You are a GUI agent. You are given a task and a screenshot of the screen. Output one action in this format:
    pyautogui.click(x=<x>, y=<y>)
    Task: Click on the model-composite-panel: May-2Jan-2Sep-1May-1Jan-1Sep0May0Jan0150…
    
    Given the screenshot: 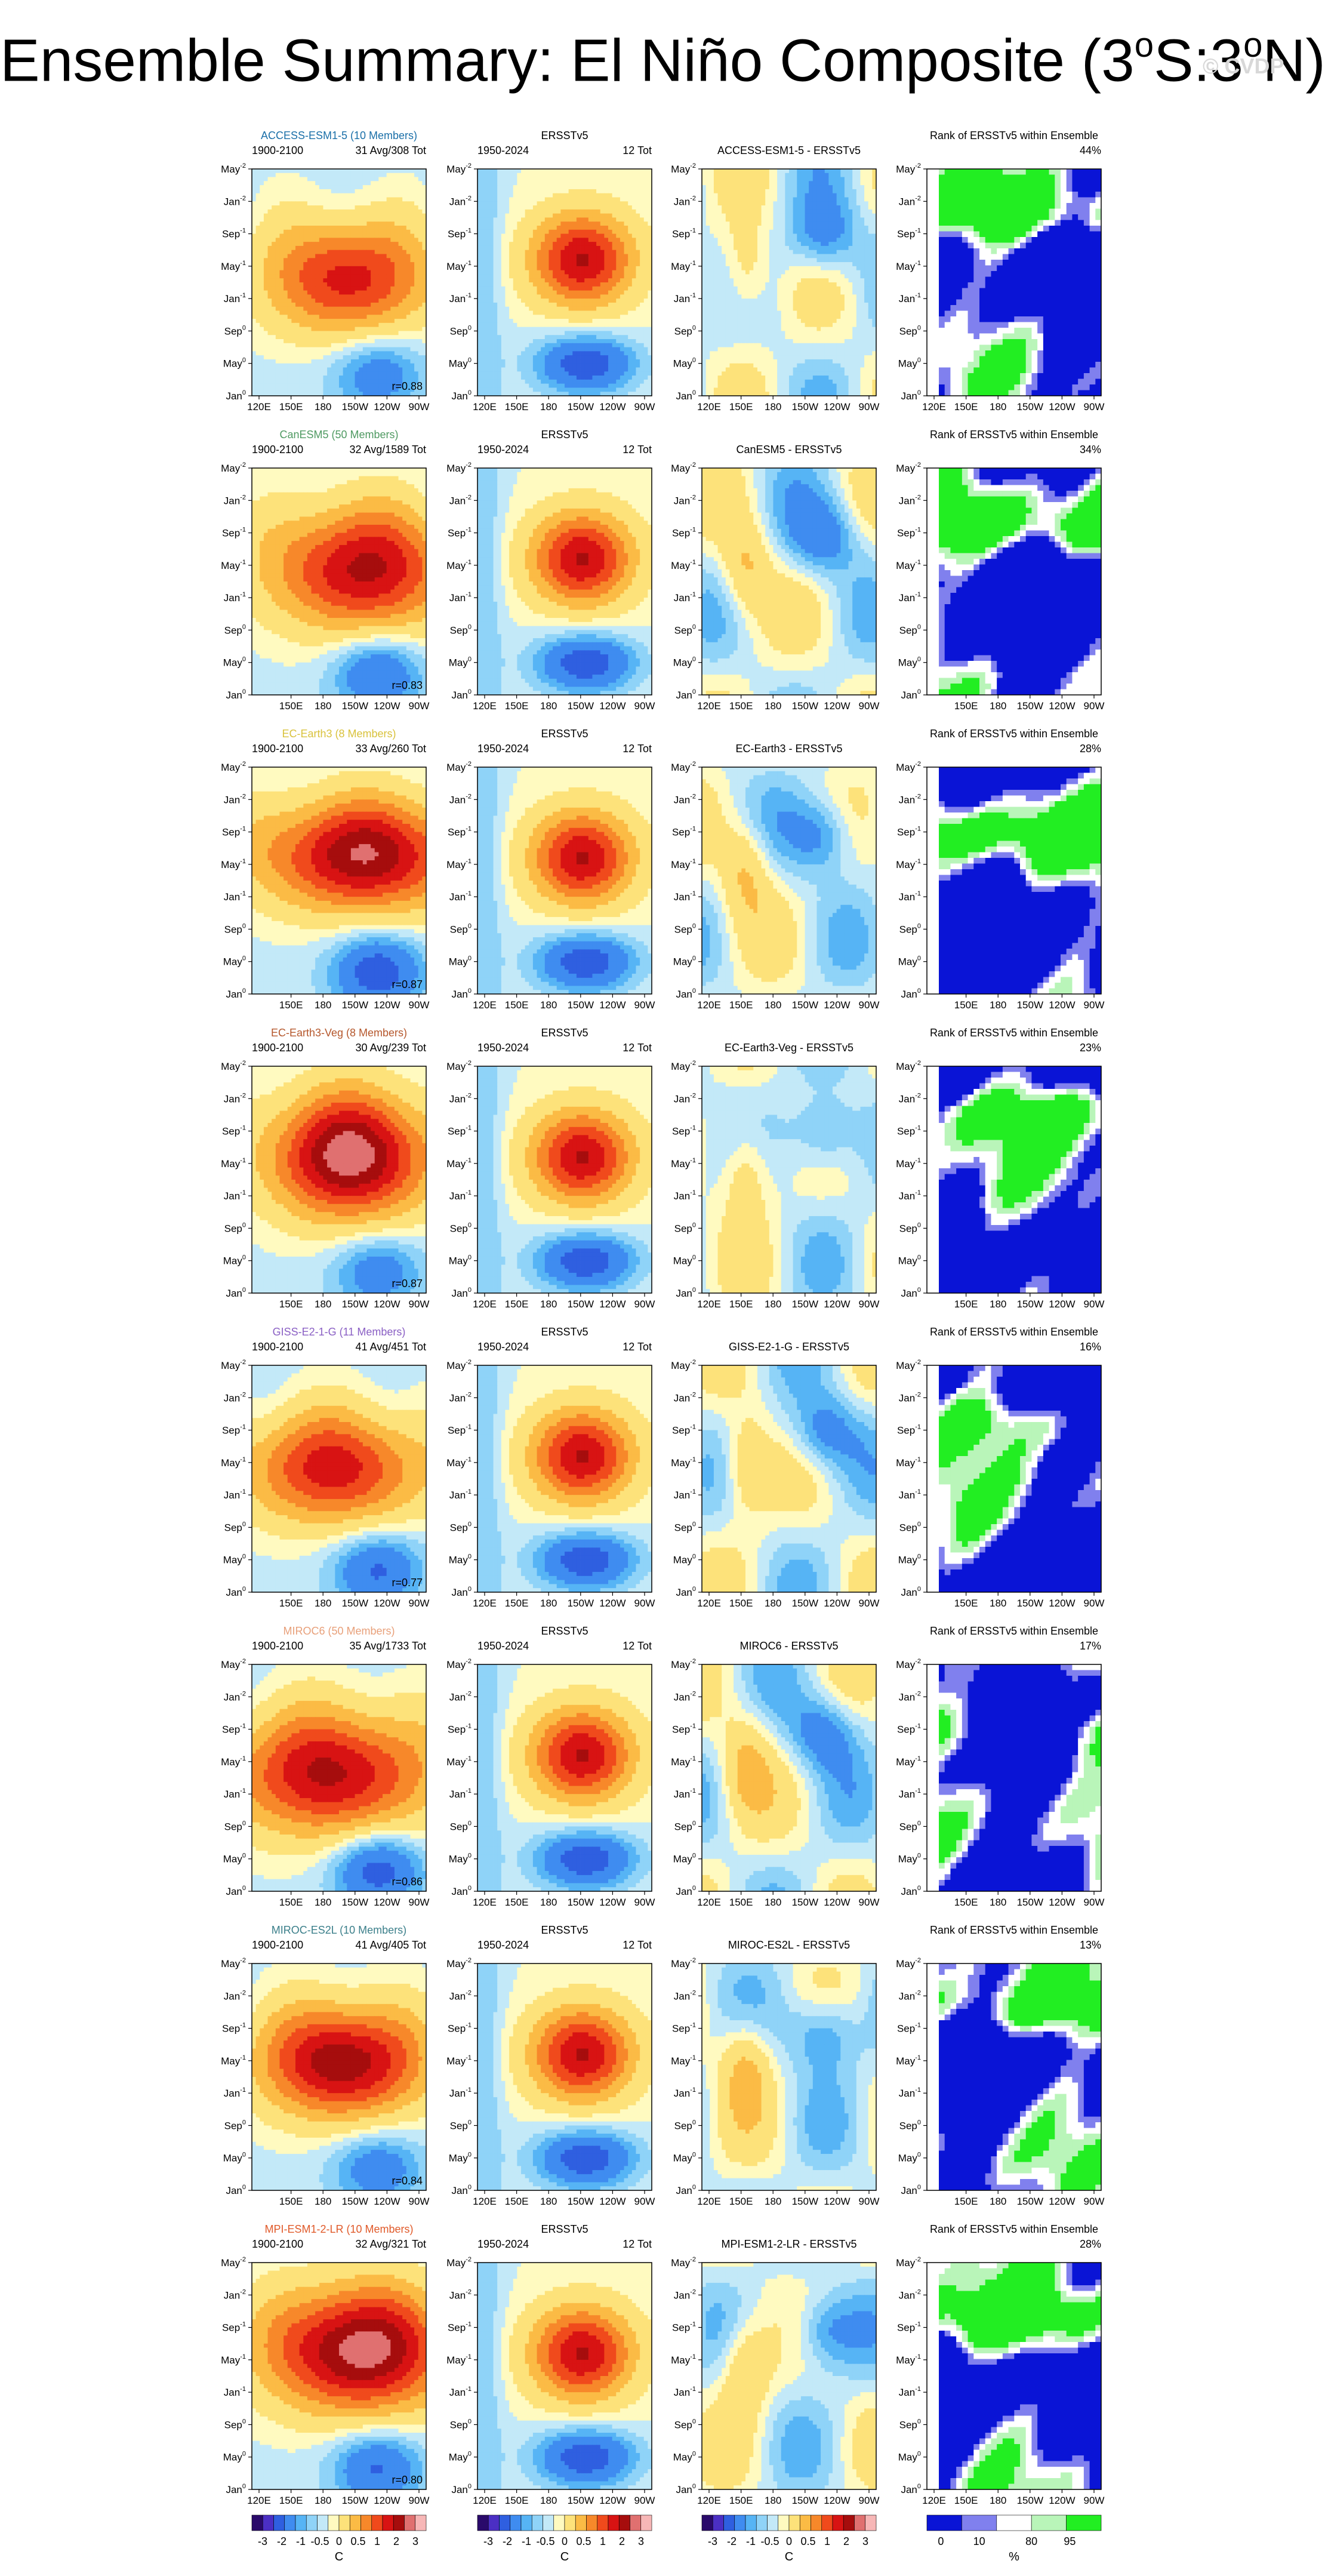 What is the action you would take?
    pyautogui.click(x=325, y=1185)
    